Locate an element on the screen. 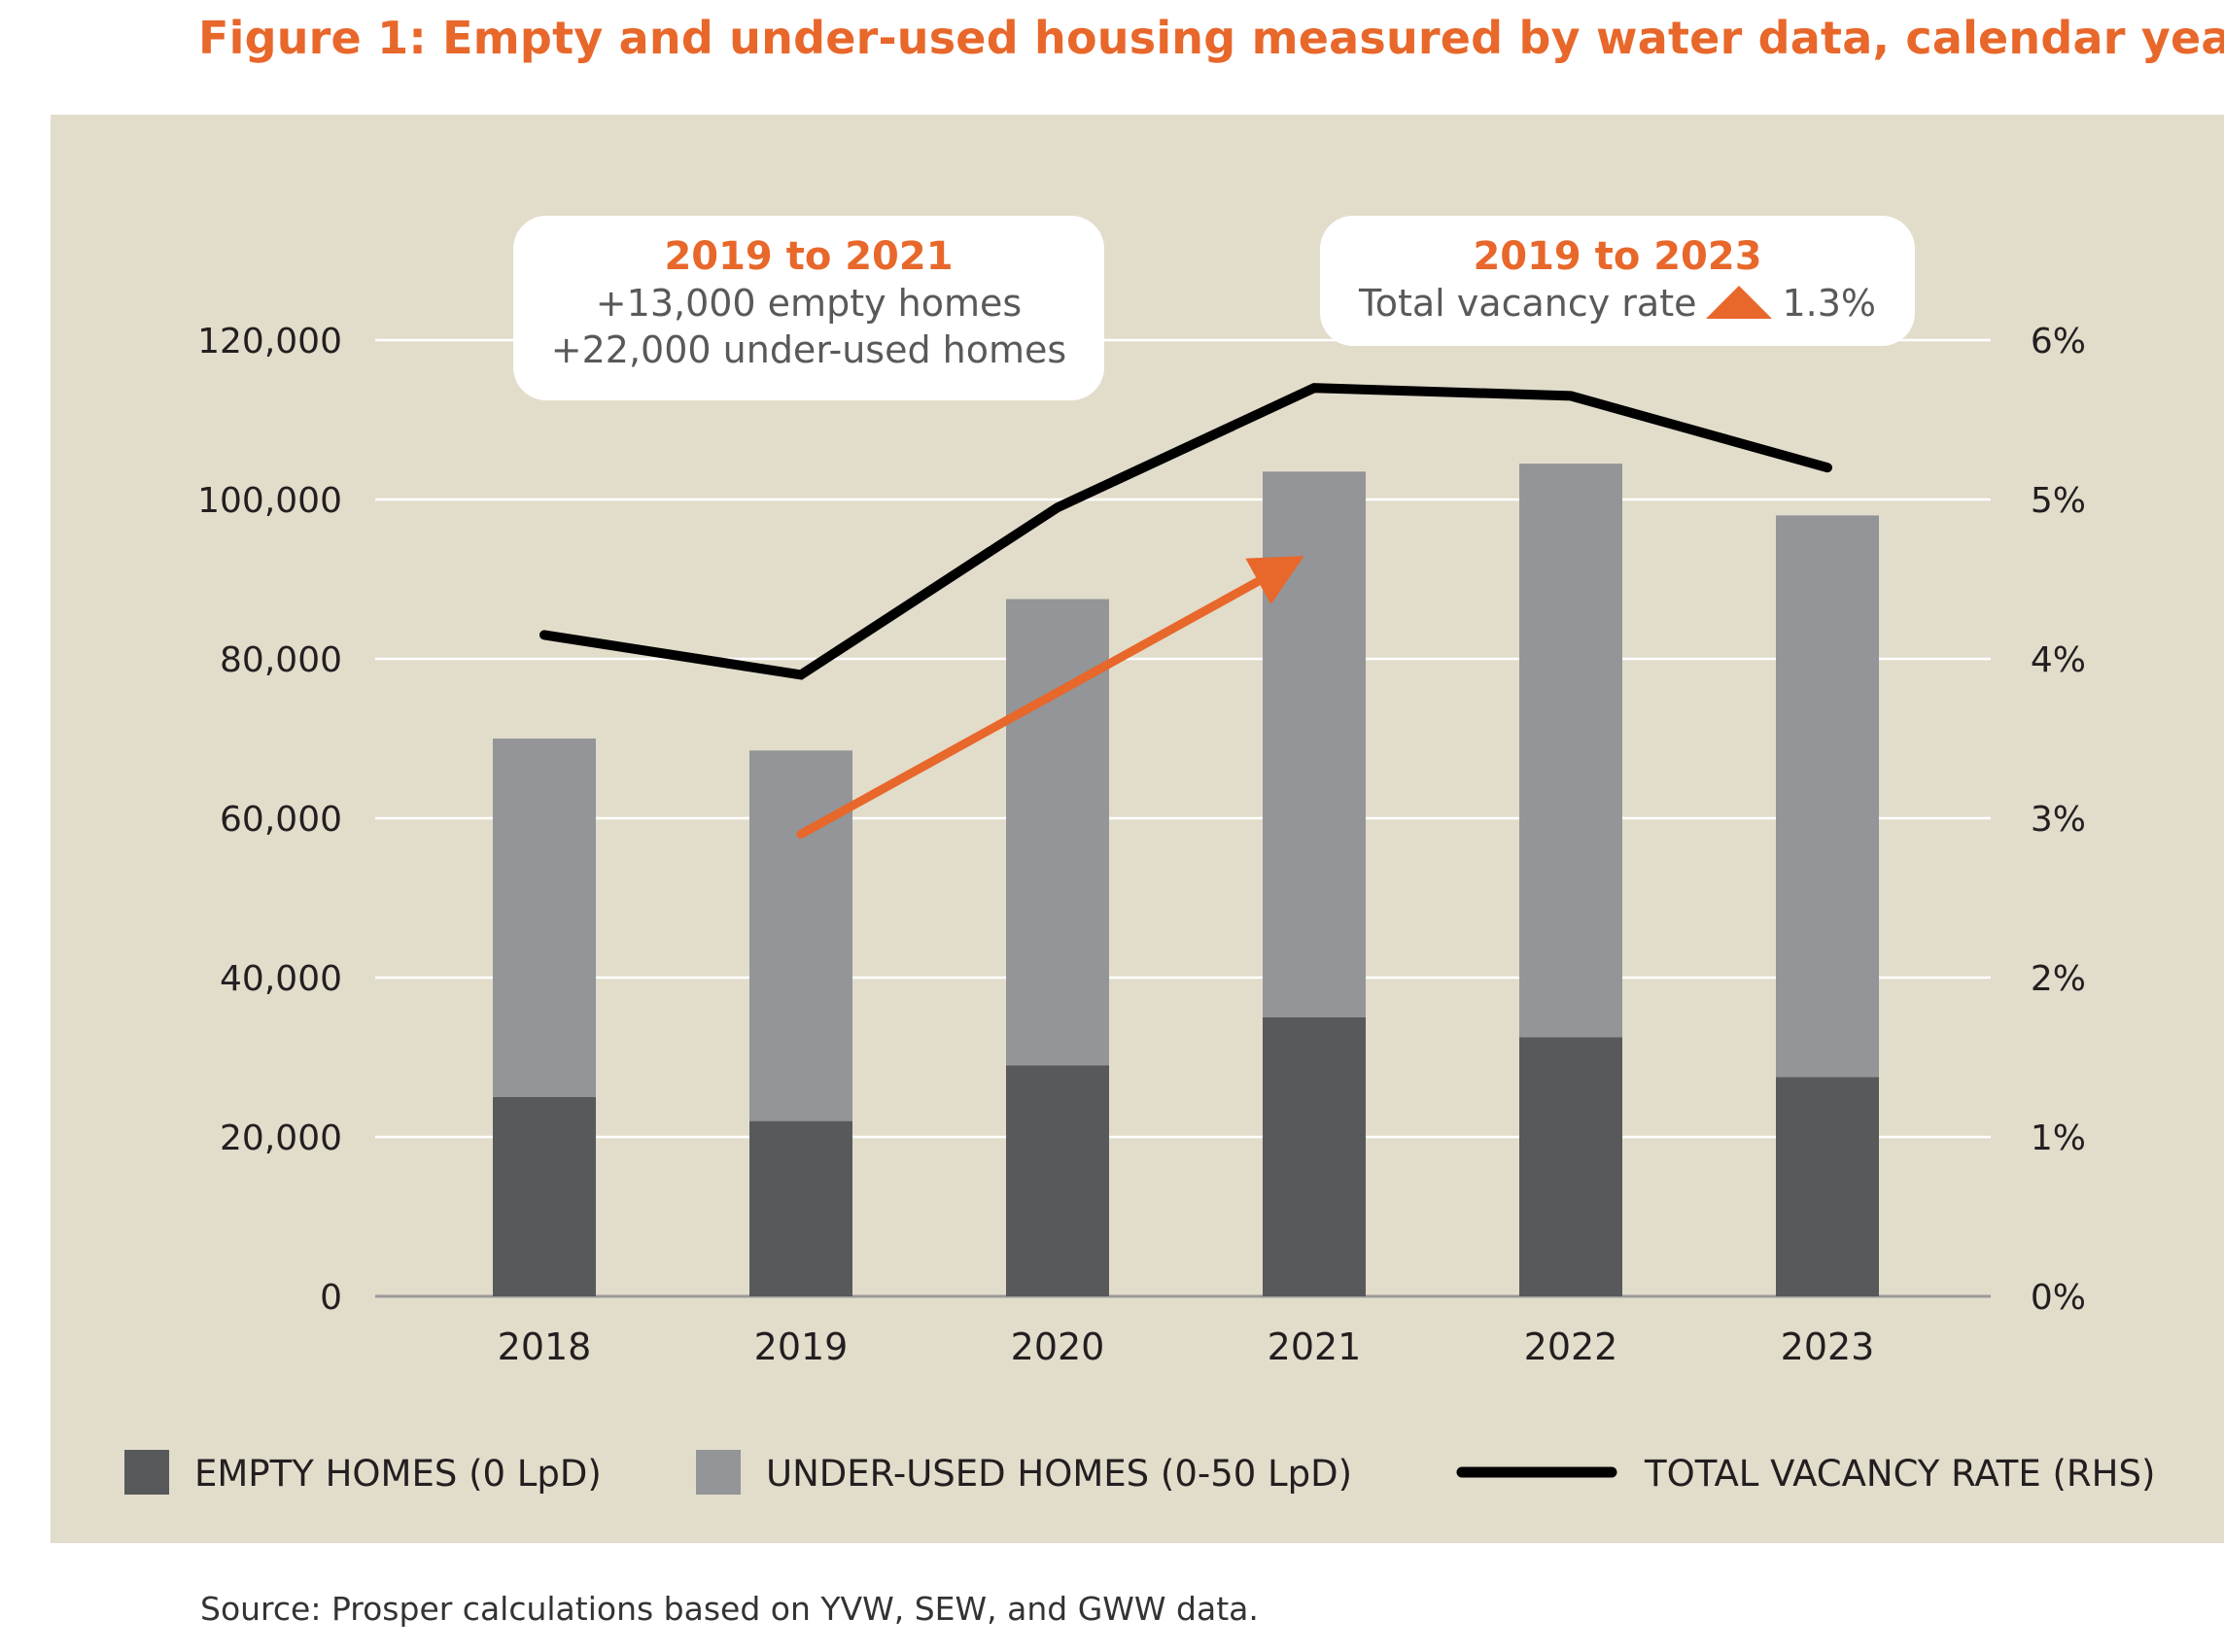 The image size is (2224, 1652). y2-tick-label: 1% is located at coordinates (2058, 1139).